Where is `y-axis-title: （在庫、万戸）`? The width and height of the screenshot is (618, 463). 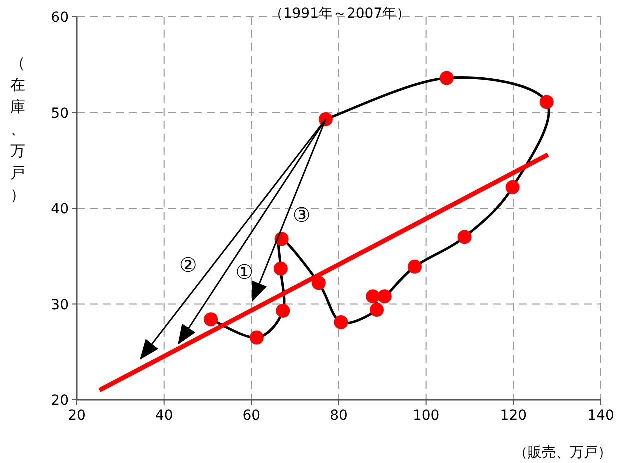 y-axis-title: （在庫、万戸） is located at coordinates (18, 129).